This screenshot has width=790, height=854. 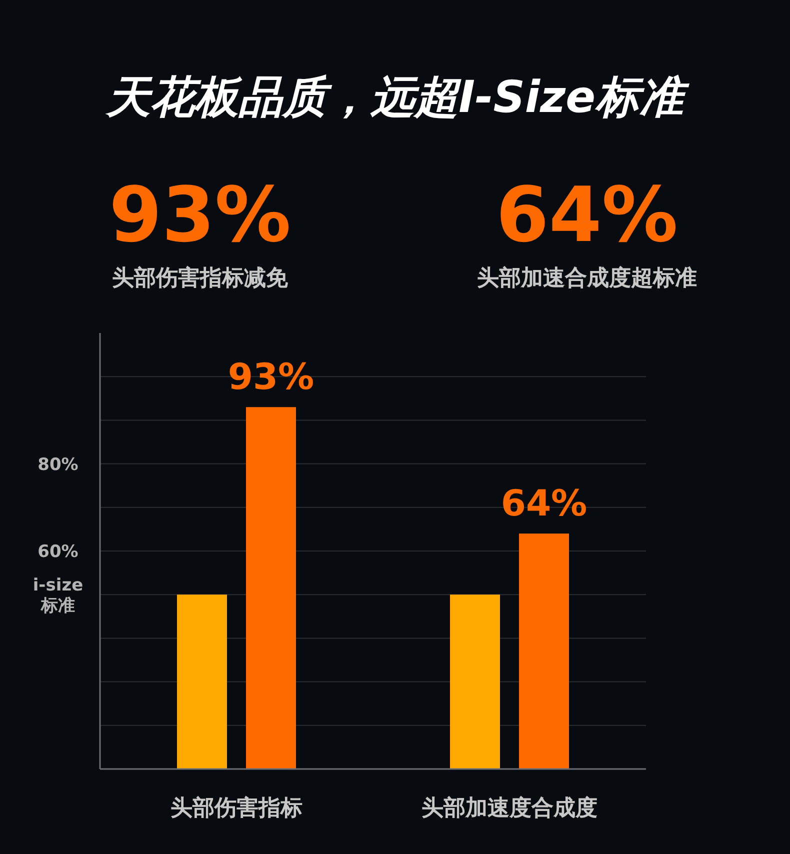 I want to click on text: 64%, so click(x=587, y=214).